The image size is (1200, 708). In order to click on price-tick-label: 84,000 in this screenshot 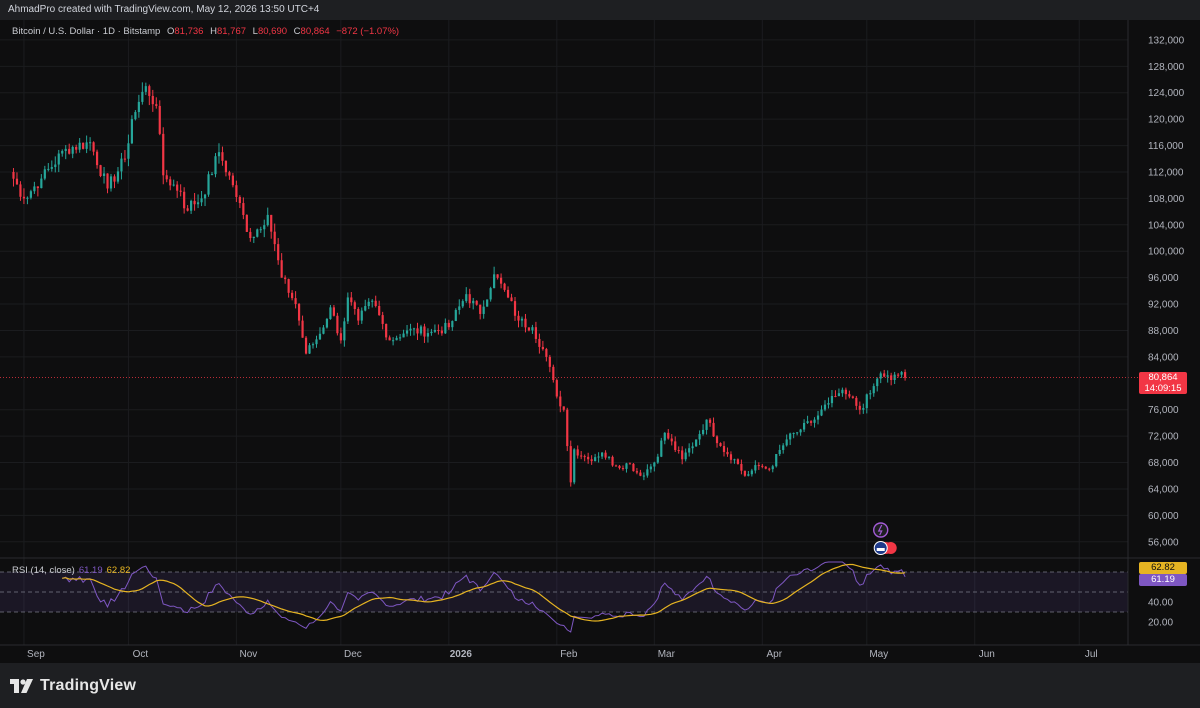, I will do `click(1163, 357)`.